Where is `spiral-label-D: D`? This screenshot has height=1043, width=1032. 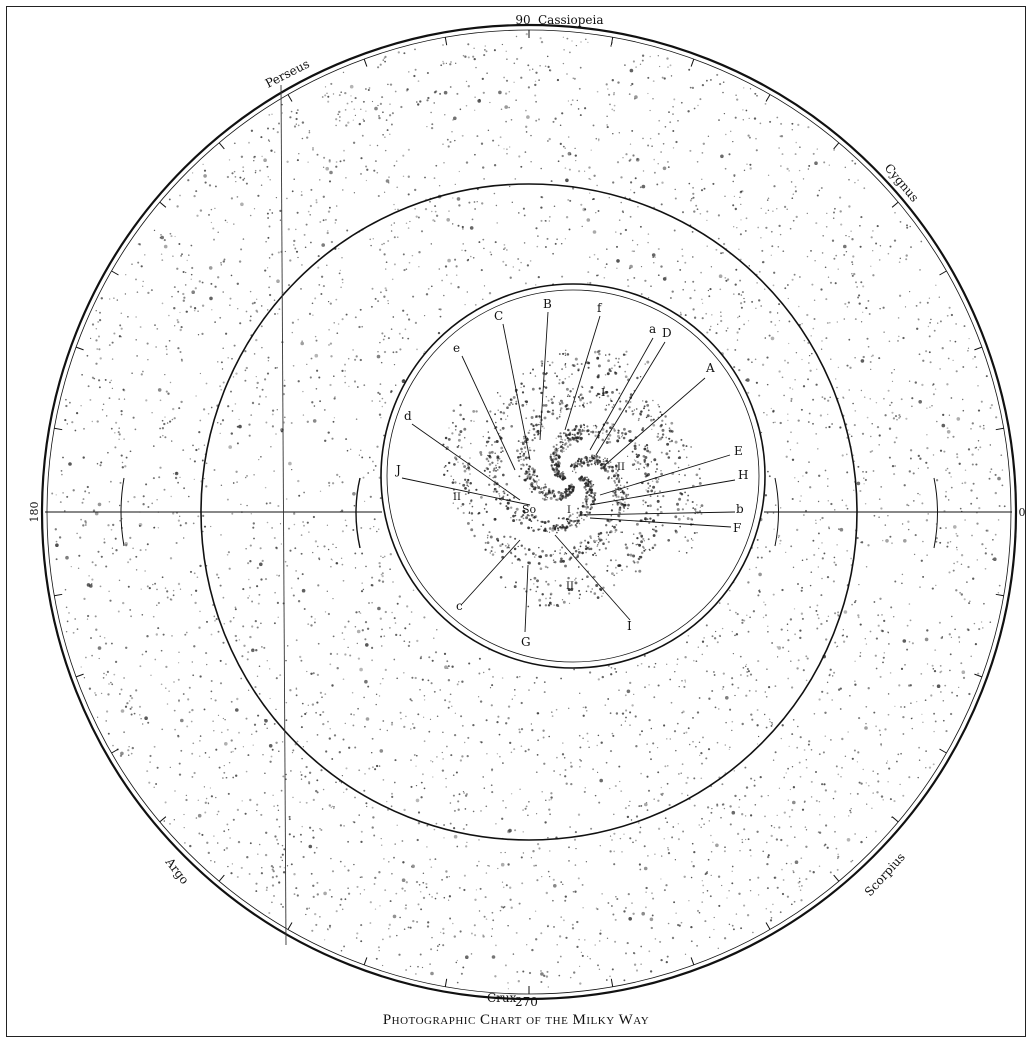 spiral-label-D: D is located at coordinates (667, 333).